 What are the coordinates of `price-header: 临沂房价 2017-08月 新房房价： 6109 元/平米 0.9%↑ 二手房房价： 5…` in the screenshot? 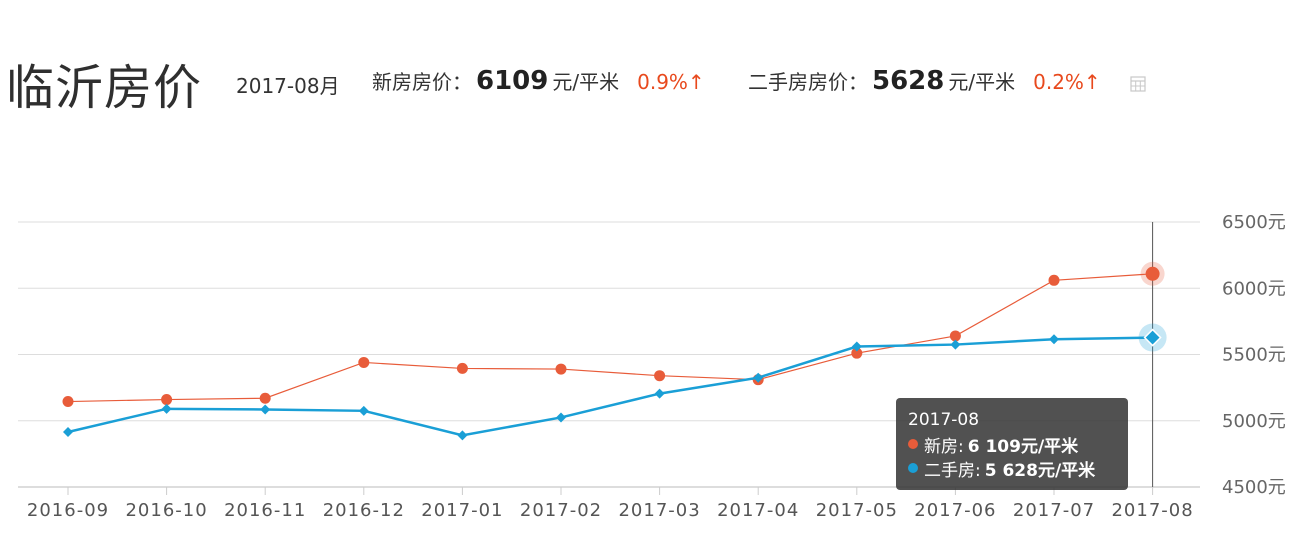 It's located at (652, 80).